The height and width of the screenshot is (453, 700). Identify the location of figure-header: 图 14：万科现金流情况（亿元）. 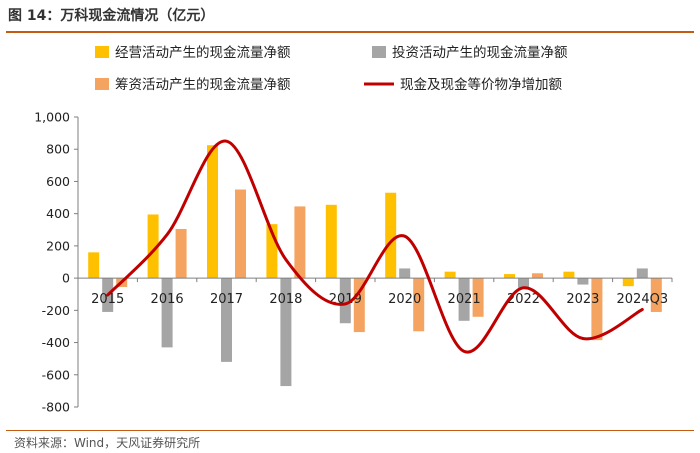
(350, 18).